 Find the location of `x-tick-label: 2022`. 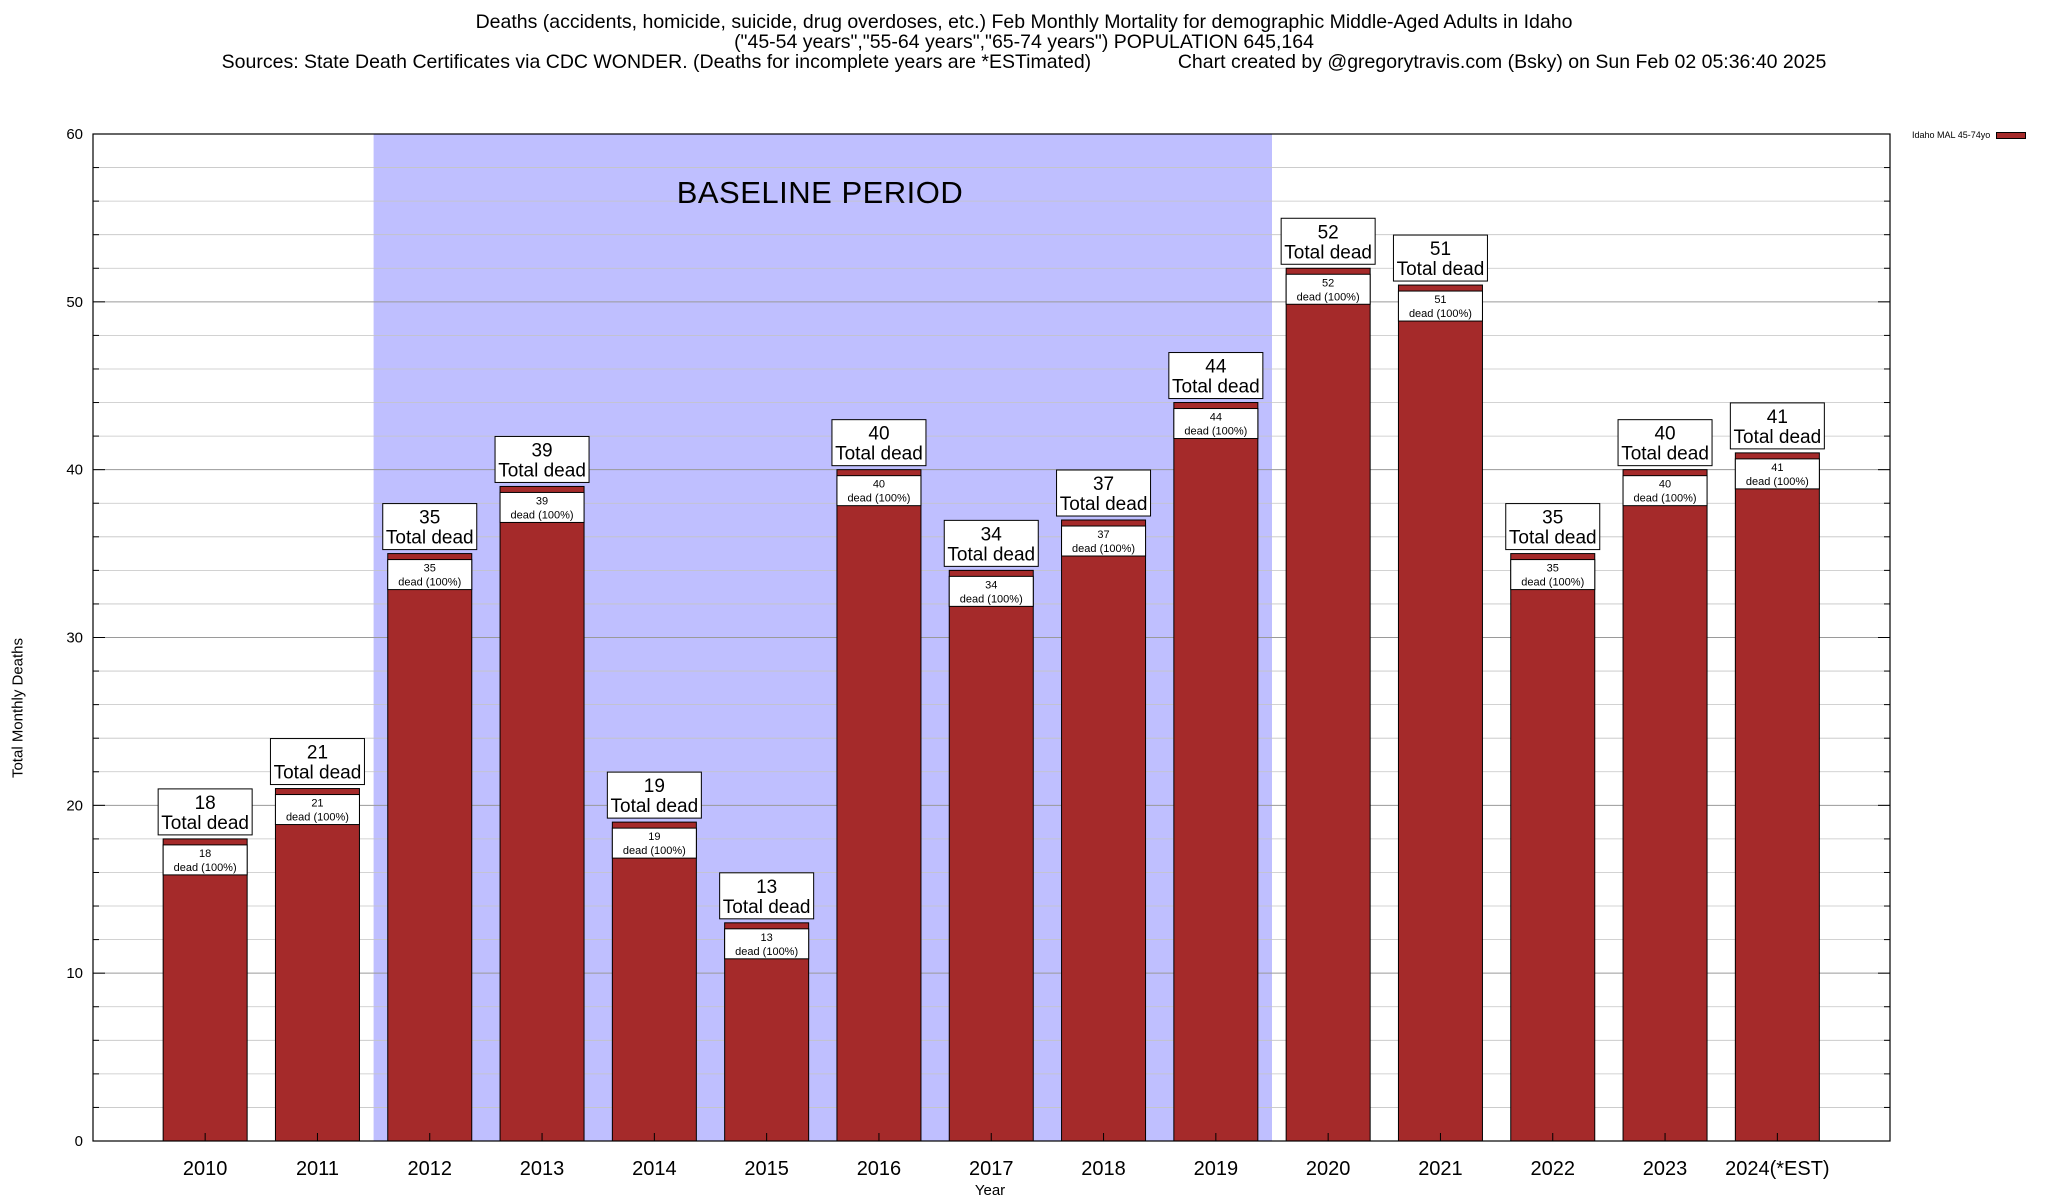

x-tick-label: 2022 is located at coordinates (1553, 1169).